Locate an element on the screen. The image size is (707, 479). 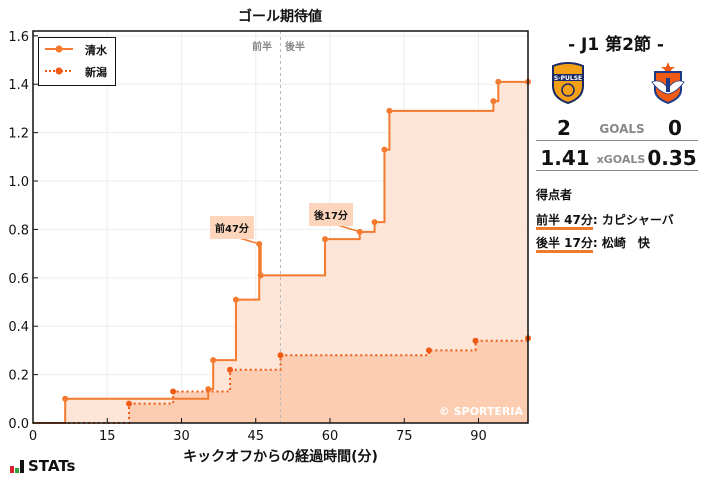
scorer-name: : 松崎 快 is located at coordinates (621, 243).